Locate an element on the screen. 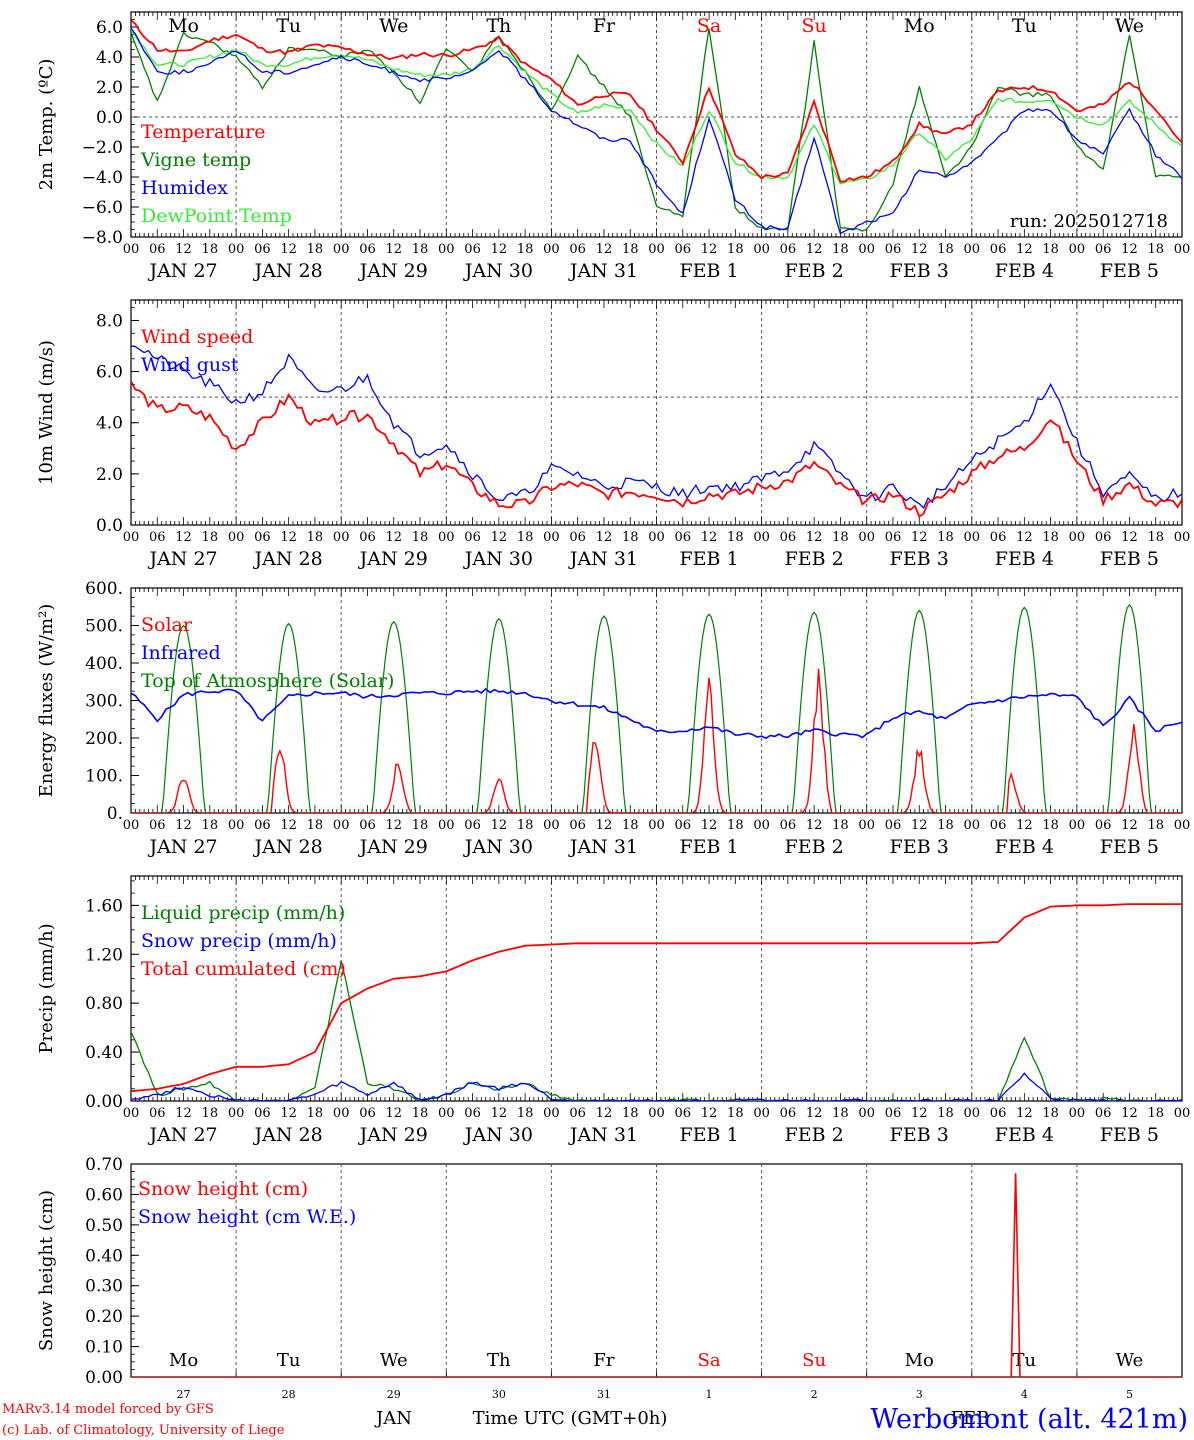  legend-entry: Snow height (cm) is located at coordinates (223, 1189).